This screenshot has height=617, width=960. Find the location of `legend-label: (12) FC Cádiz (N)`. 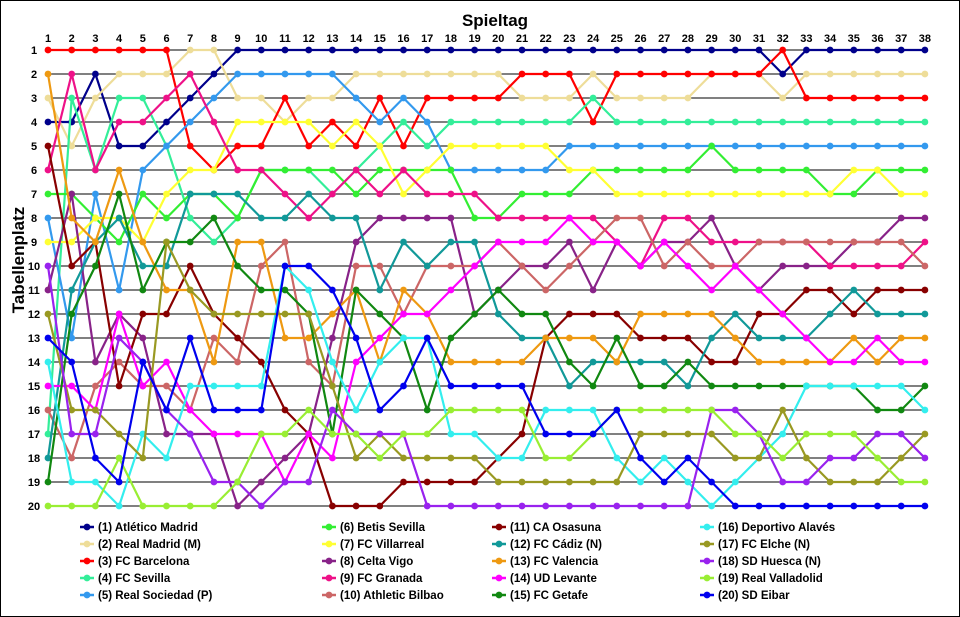

legend-label: (12) FC Cádiz (N) is located at coordinates (556, 545).